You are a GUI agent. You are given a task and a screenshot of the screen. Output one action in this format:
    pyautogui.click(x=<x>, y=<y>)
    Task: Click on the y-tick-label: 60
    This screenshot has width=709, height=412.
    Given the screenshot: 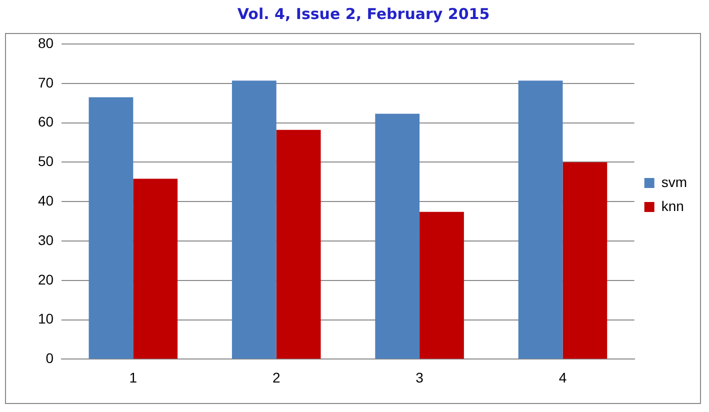 What is the action you would take?
    pyautogui.click(x=46, y=122)
    